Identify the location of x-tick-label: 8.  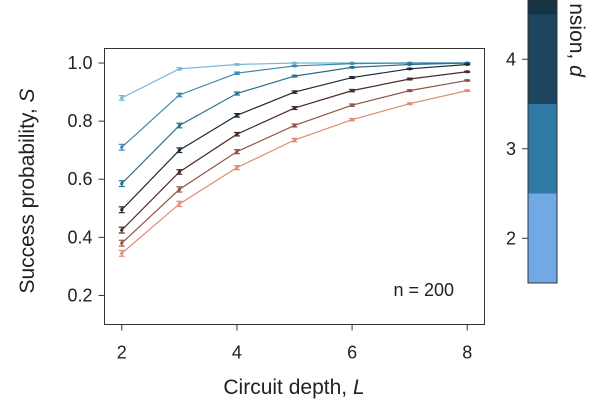
(467, 353).